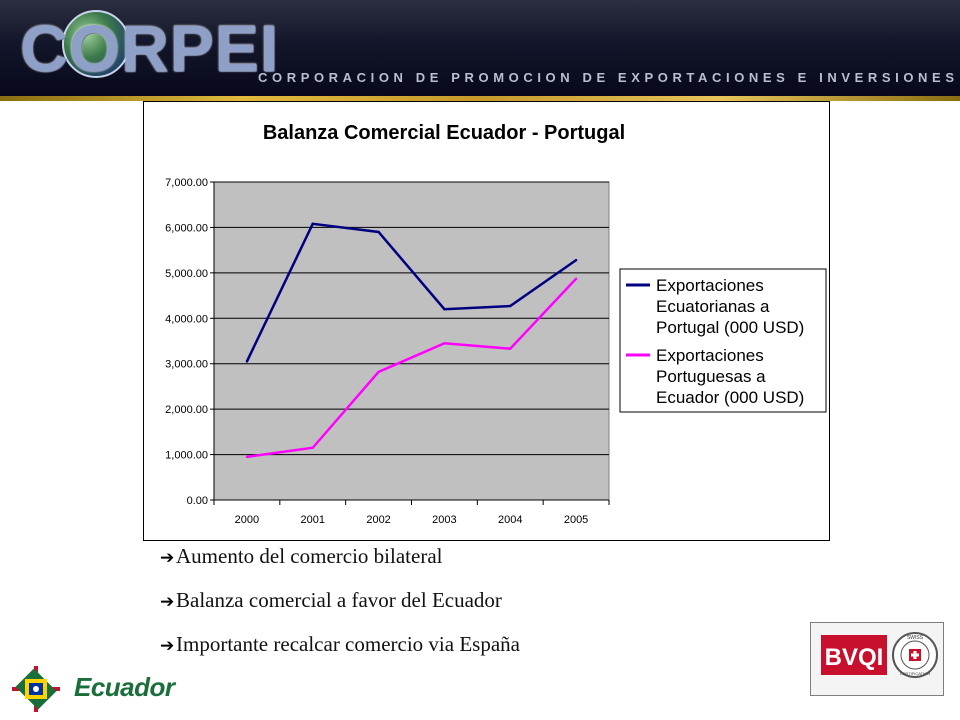 This screenshot has width=960, height=720. What do you see at coordinates (186, 410) in the screenshot?
I see `y-tick-label: 2,000.00` at bounding box center [186, 410].